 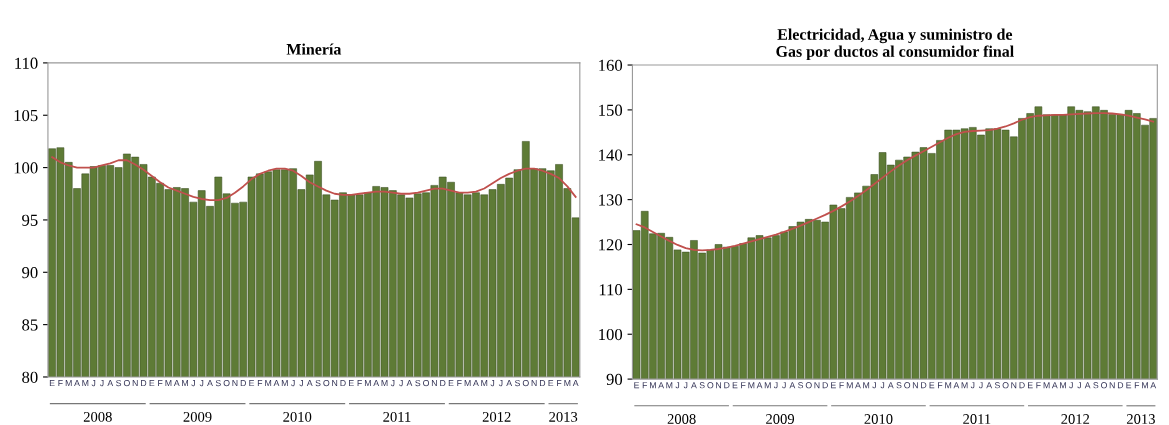 What do you see at coordinates (30, 325) in the screenshot?
I see `y-tick-label: 85` at bounding box center [30, 325].